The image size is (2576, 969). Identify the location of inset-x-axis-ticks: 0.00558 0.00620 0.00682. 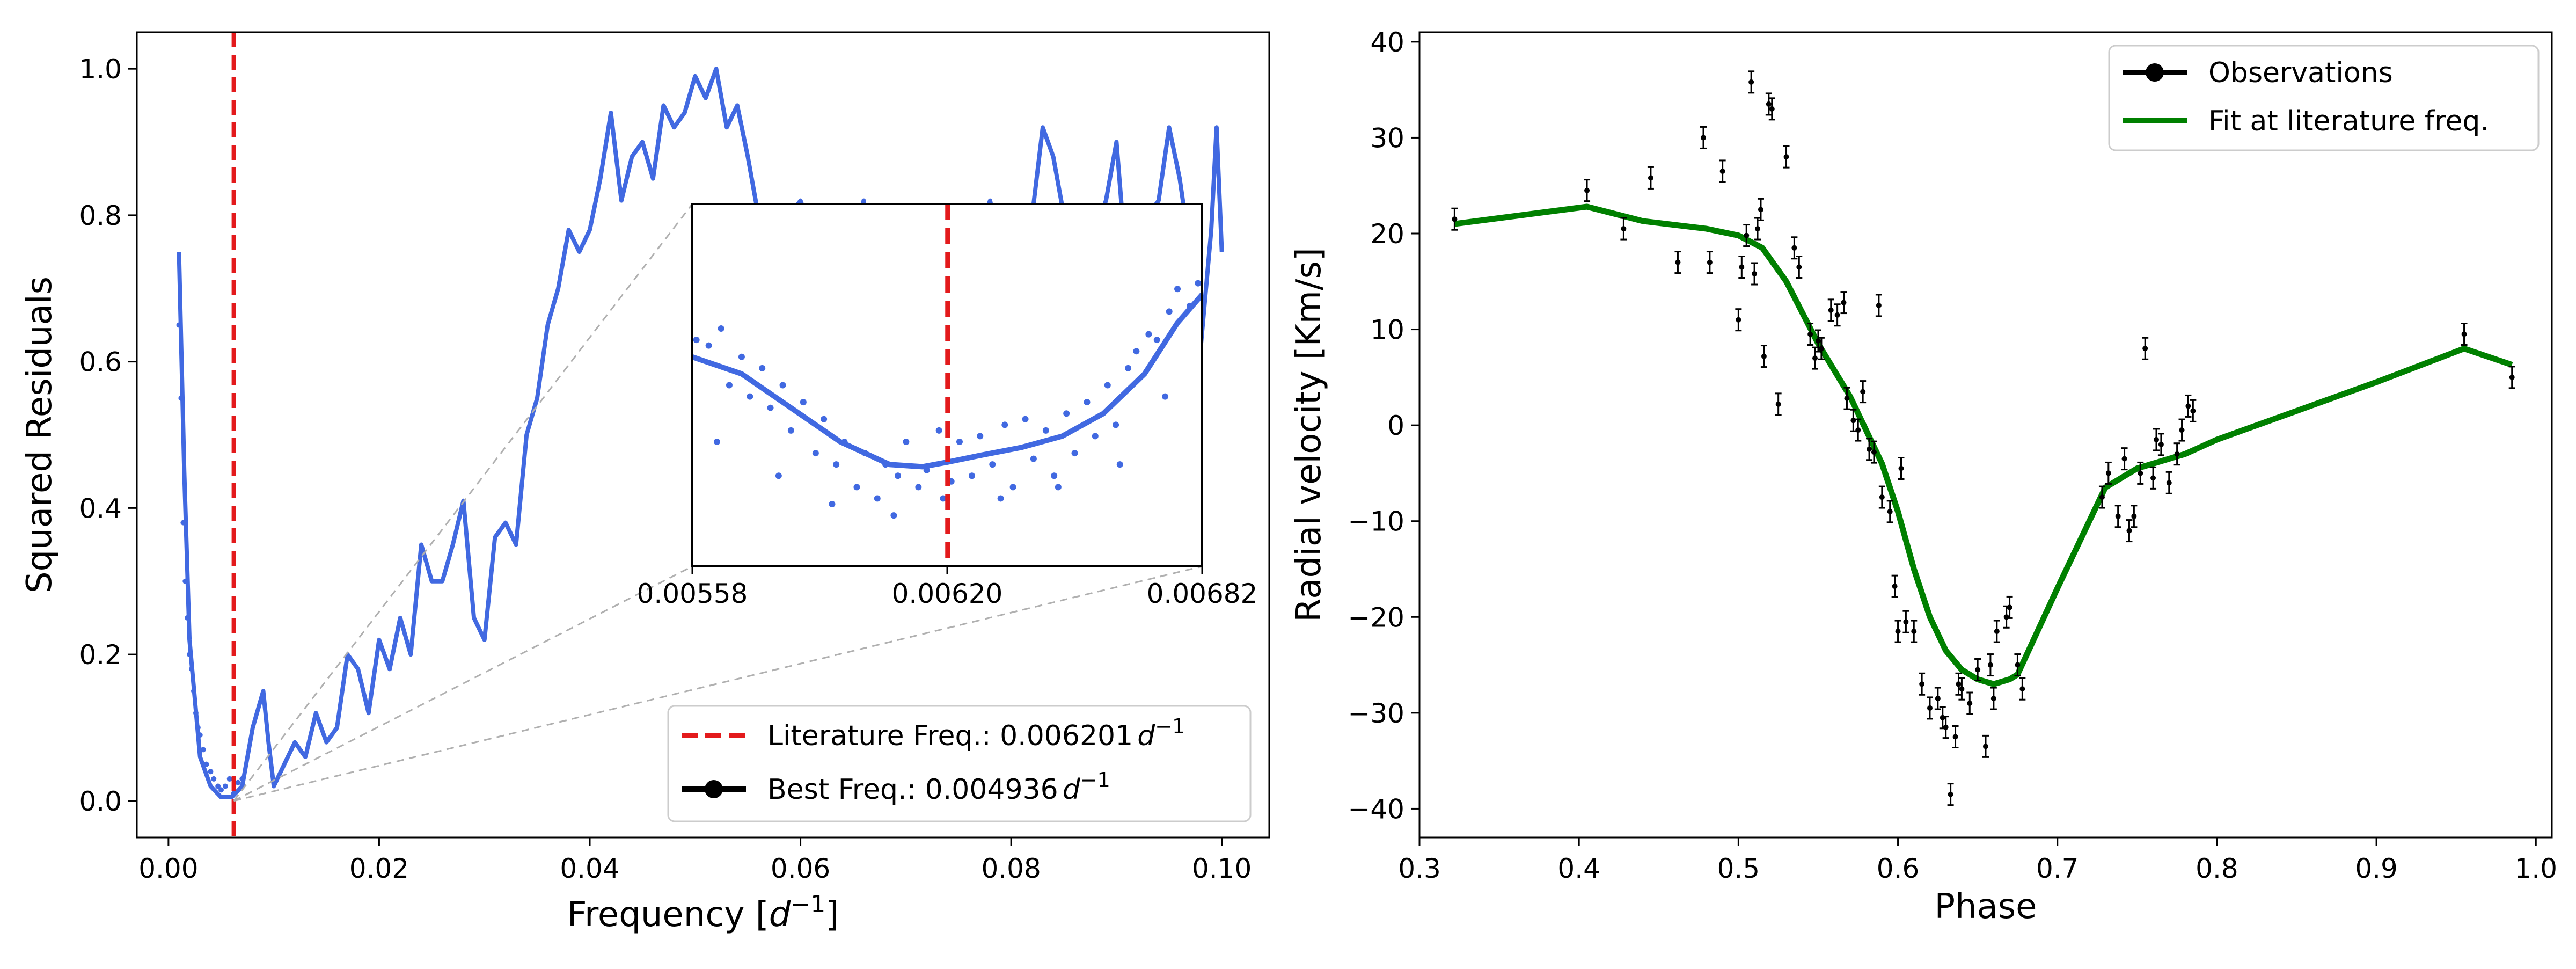
(947, 588).